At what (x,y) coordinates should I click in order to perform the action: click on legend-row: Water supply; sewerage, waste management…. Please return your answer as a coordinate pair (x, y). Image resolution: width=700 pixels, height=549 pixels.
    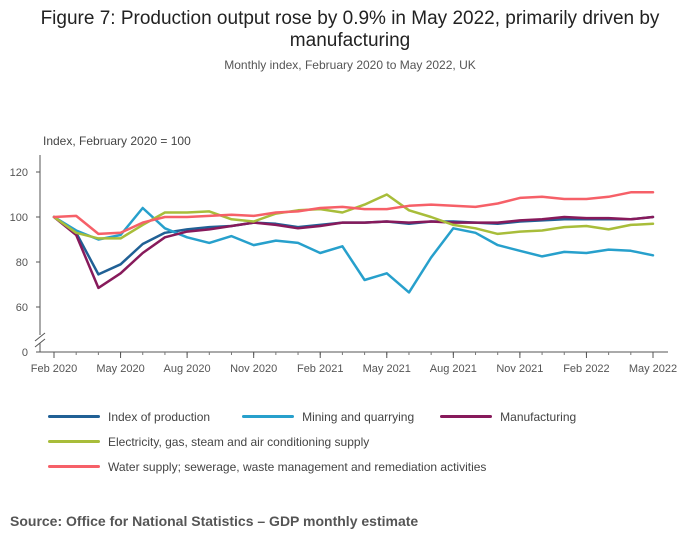
    Looking at the image, I should click on (368, 466).